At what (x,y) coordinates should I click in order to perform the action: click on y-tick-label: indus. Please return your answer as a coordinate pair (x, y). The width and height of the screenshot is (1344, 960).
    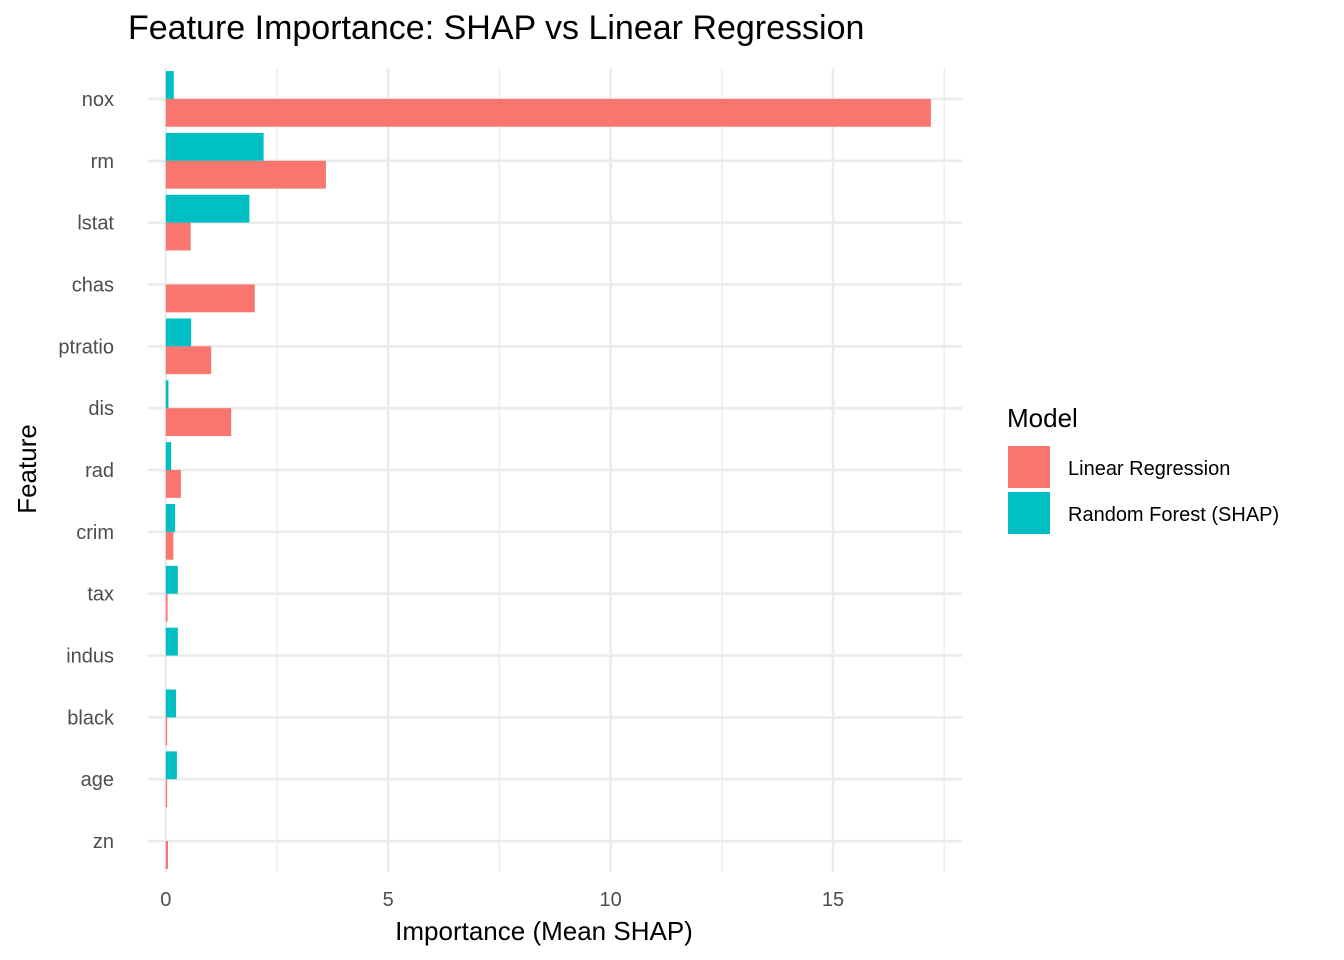
    Looking at the image, I should click on (90, 657).